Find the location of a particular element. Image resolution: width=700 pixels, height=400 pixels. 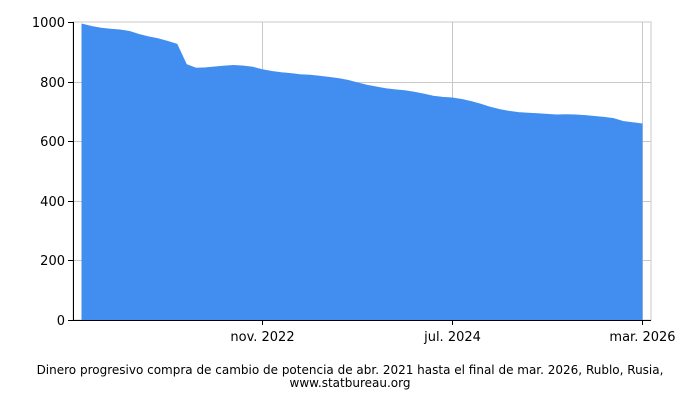

y-tick-label: 800 is located at coordinates (52, 83).